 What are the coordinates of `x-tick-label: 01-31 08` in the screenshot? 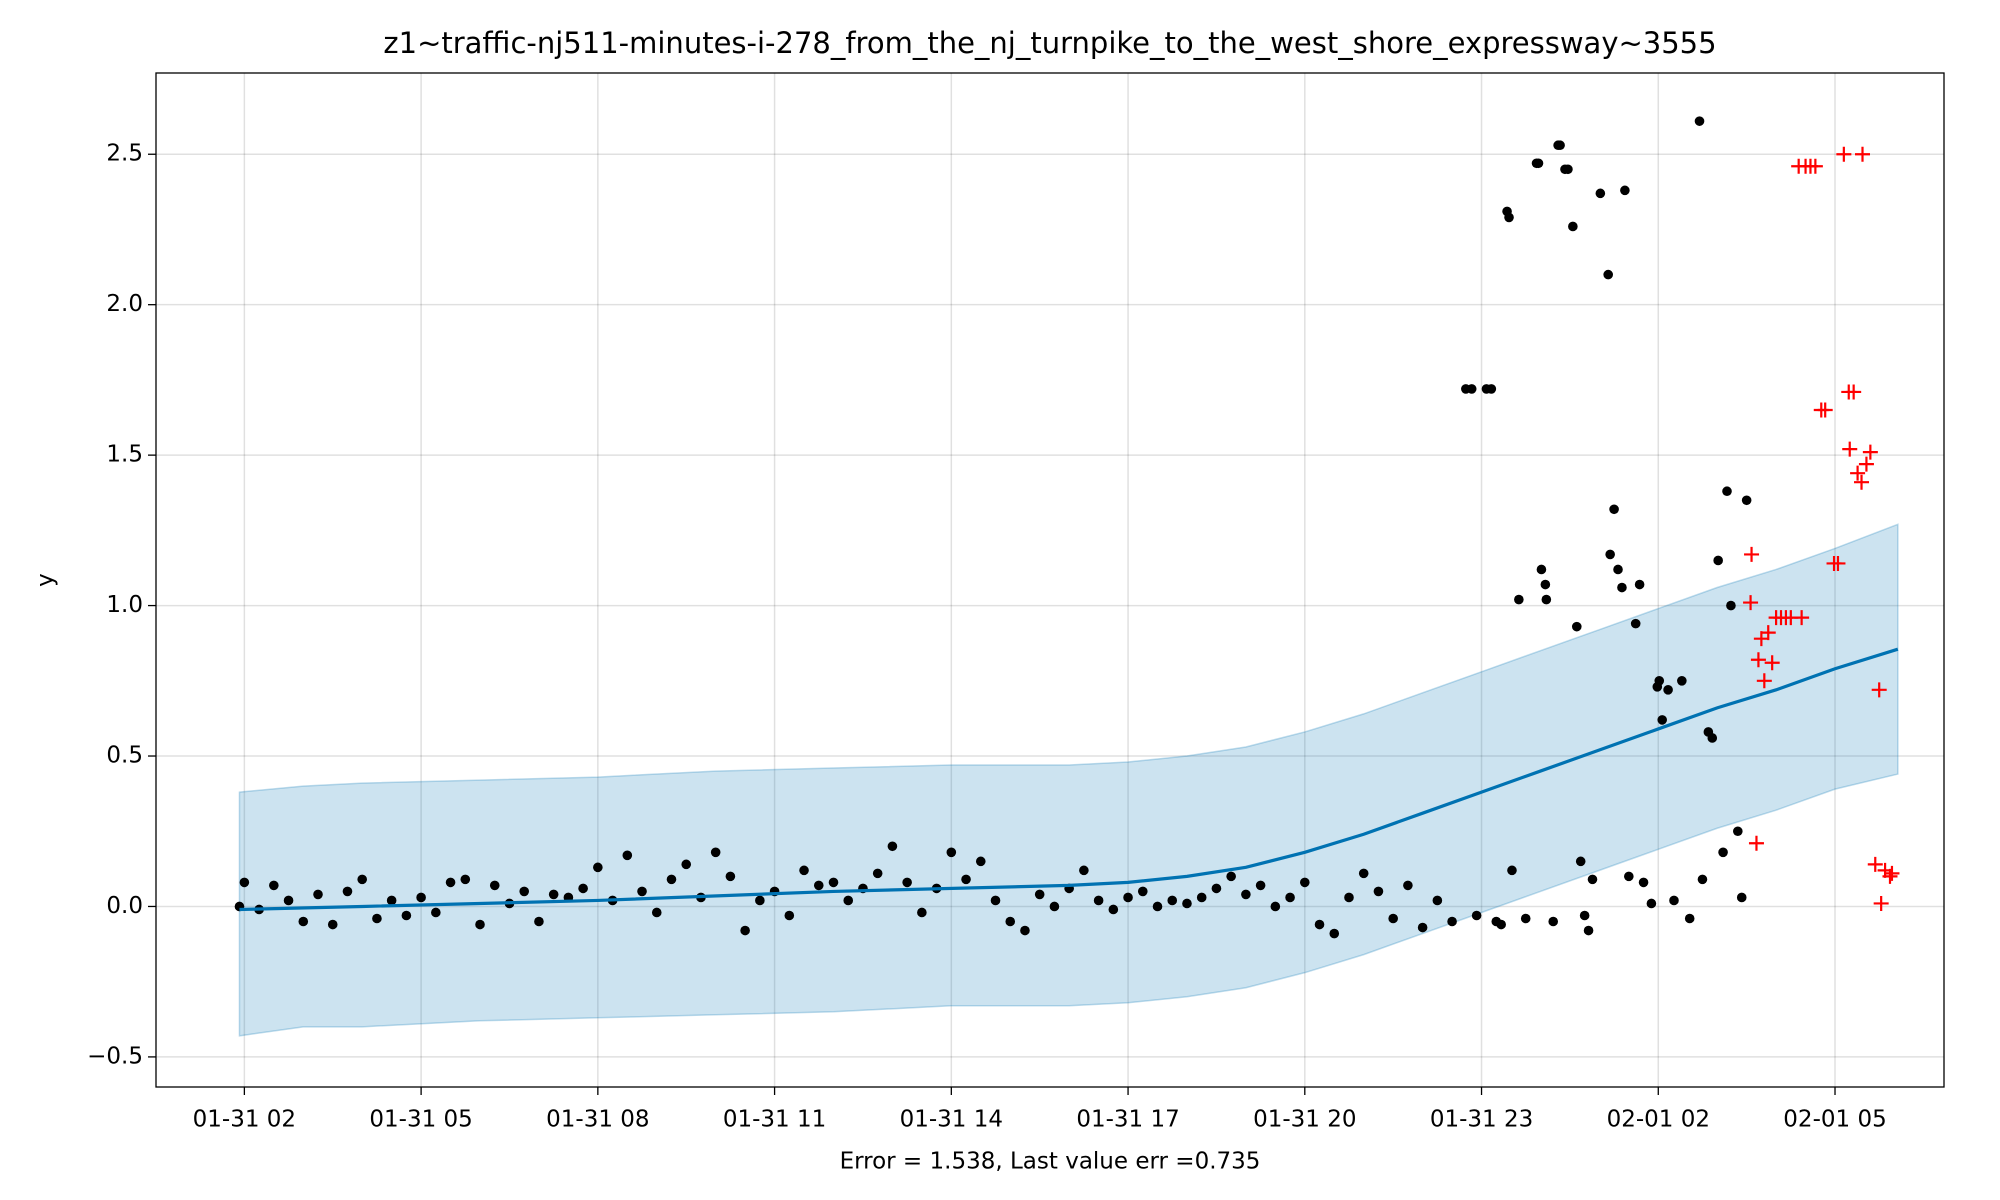 It's located at (597, 1120).